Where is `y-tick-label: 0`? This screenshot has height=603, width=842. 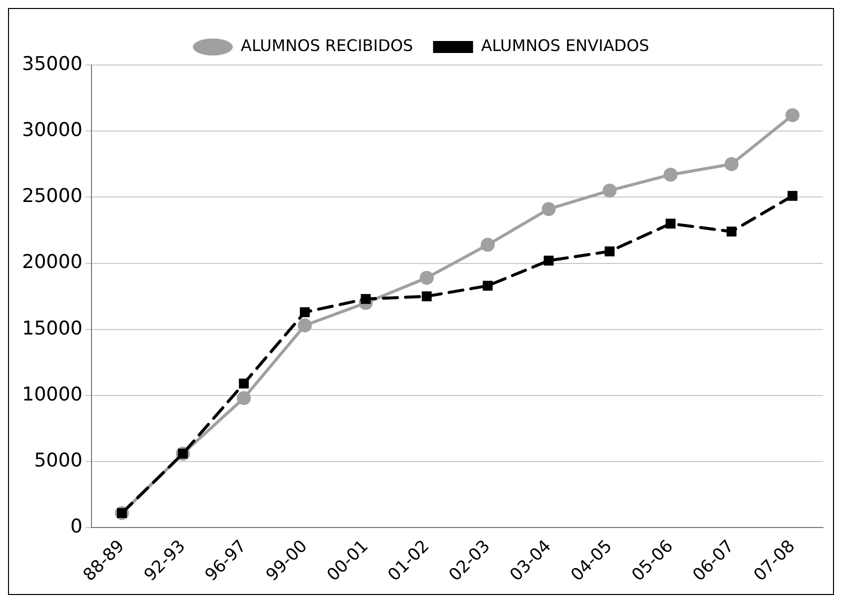
y-tick-label: 0 is located at coordinates (76, 527).